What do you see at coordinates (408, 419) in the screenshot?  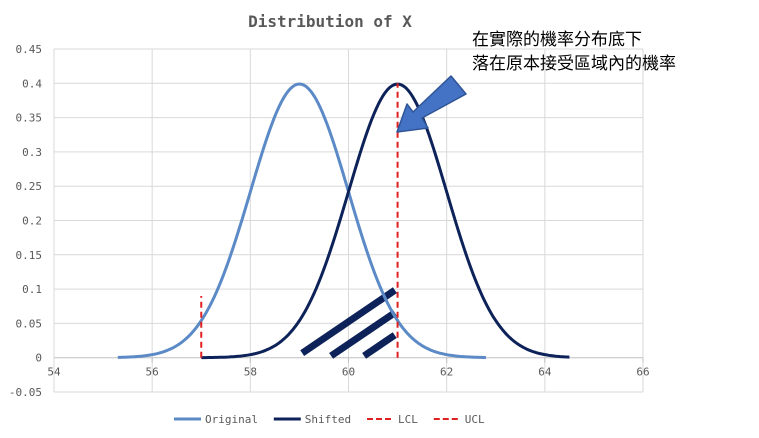 I see `legend-label-lcl: LCL` at bounding box center [408, 419].